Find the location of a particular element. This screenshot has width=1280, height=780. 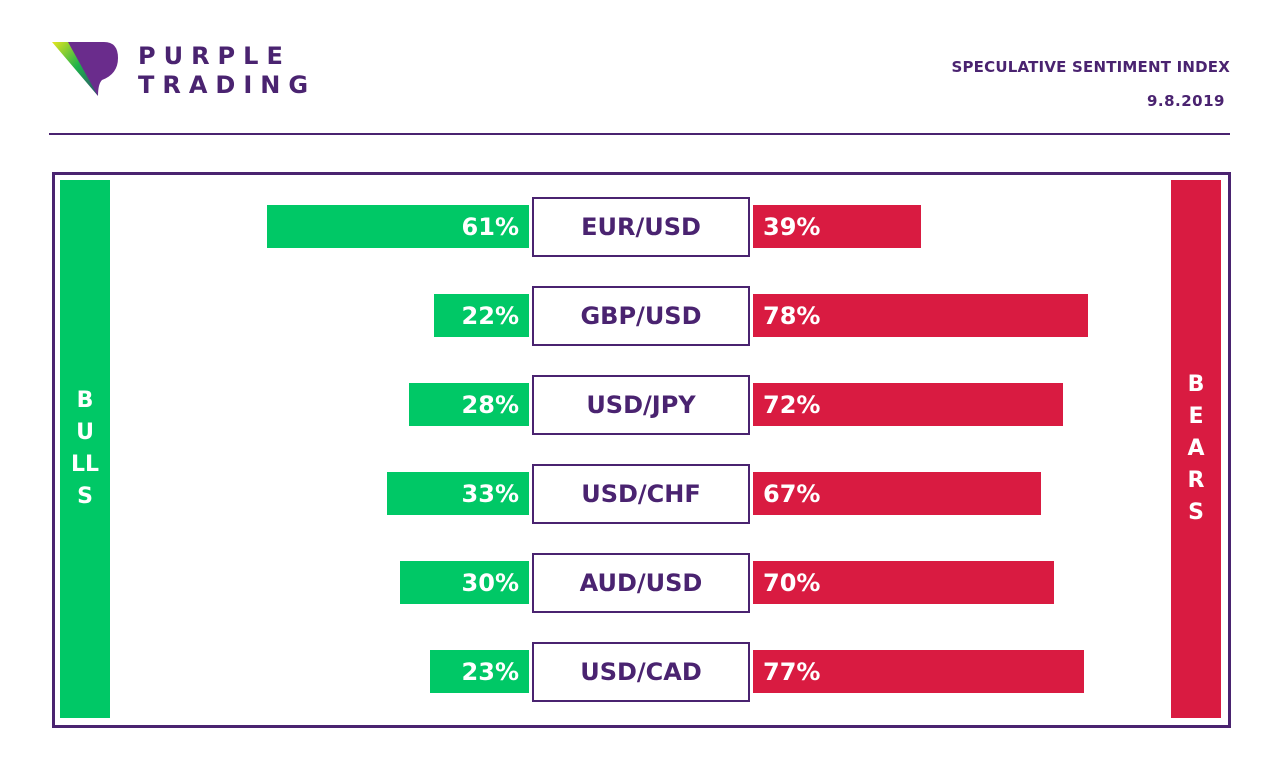

report-title: SPECULATIVE SENTIMENT INDEX is located at coordinates (1090, 67).